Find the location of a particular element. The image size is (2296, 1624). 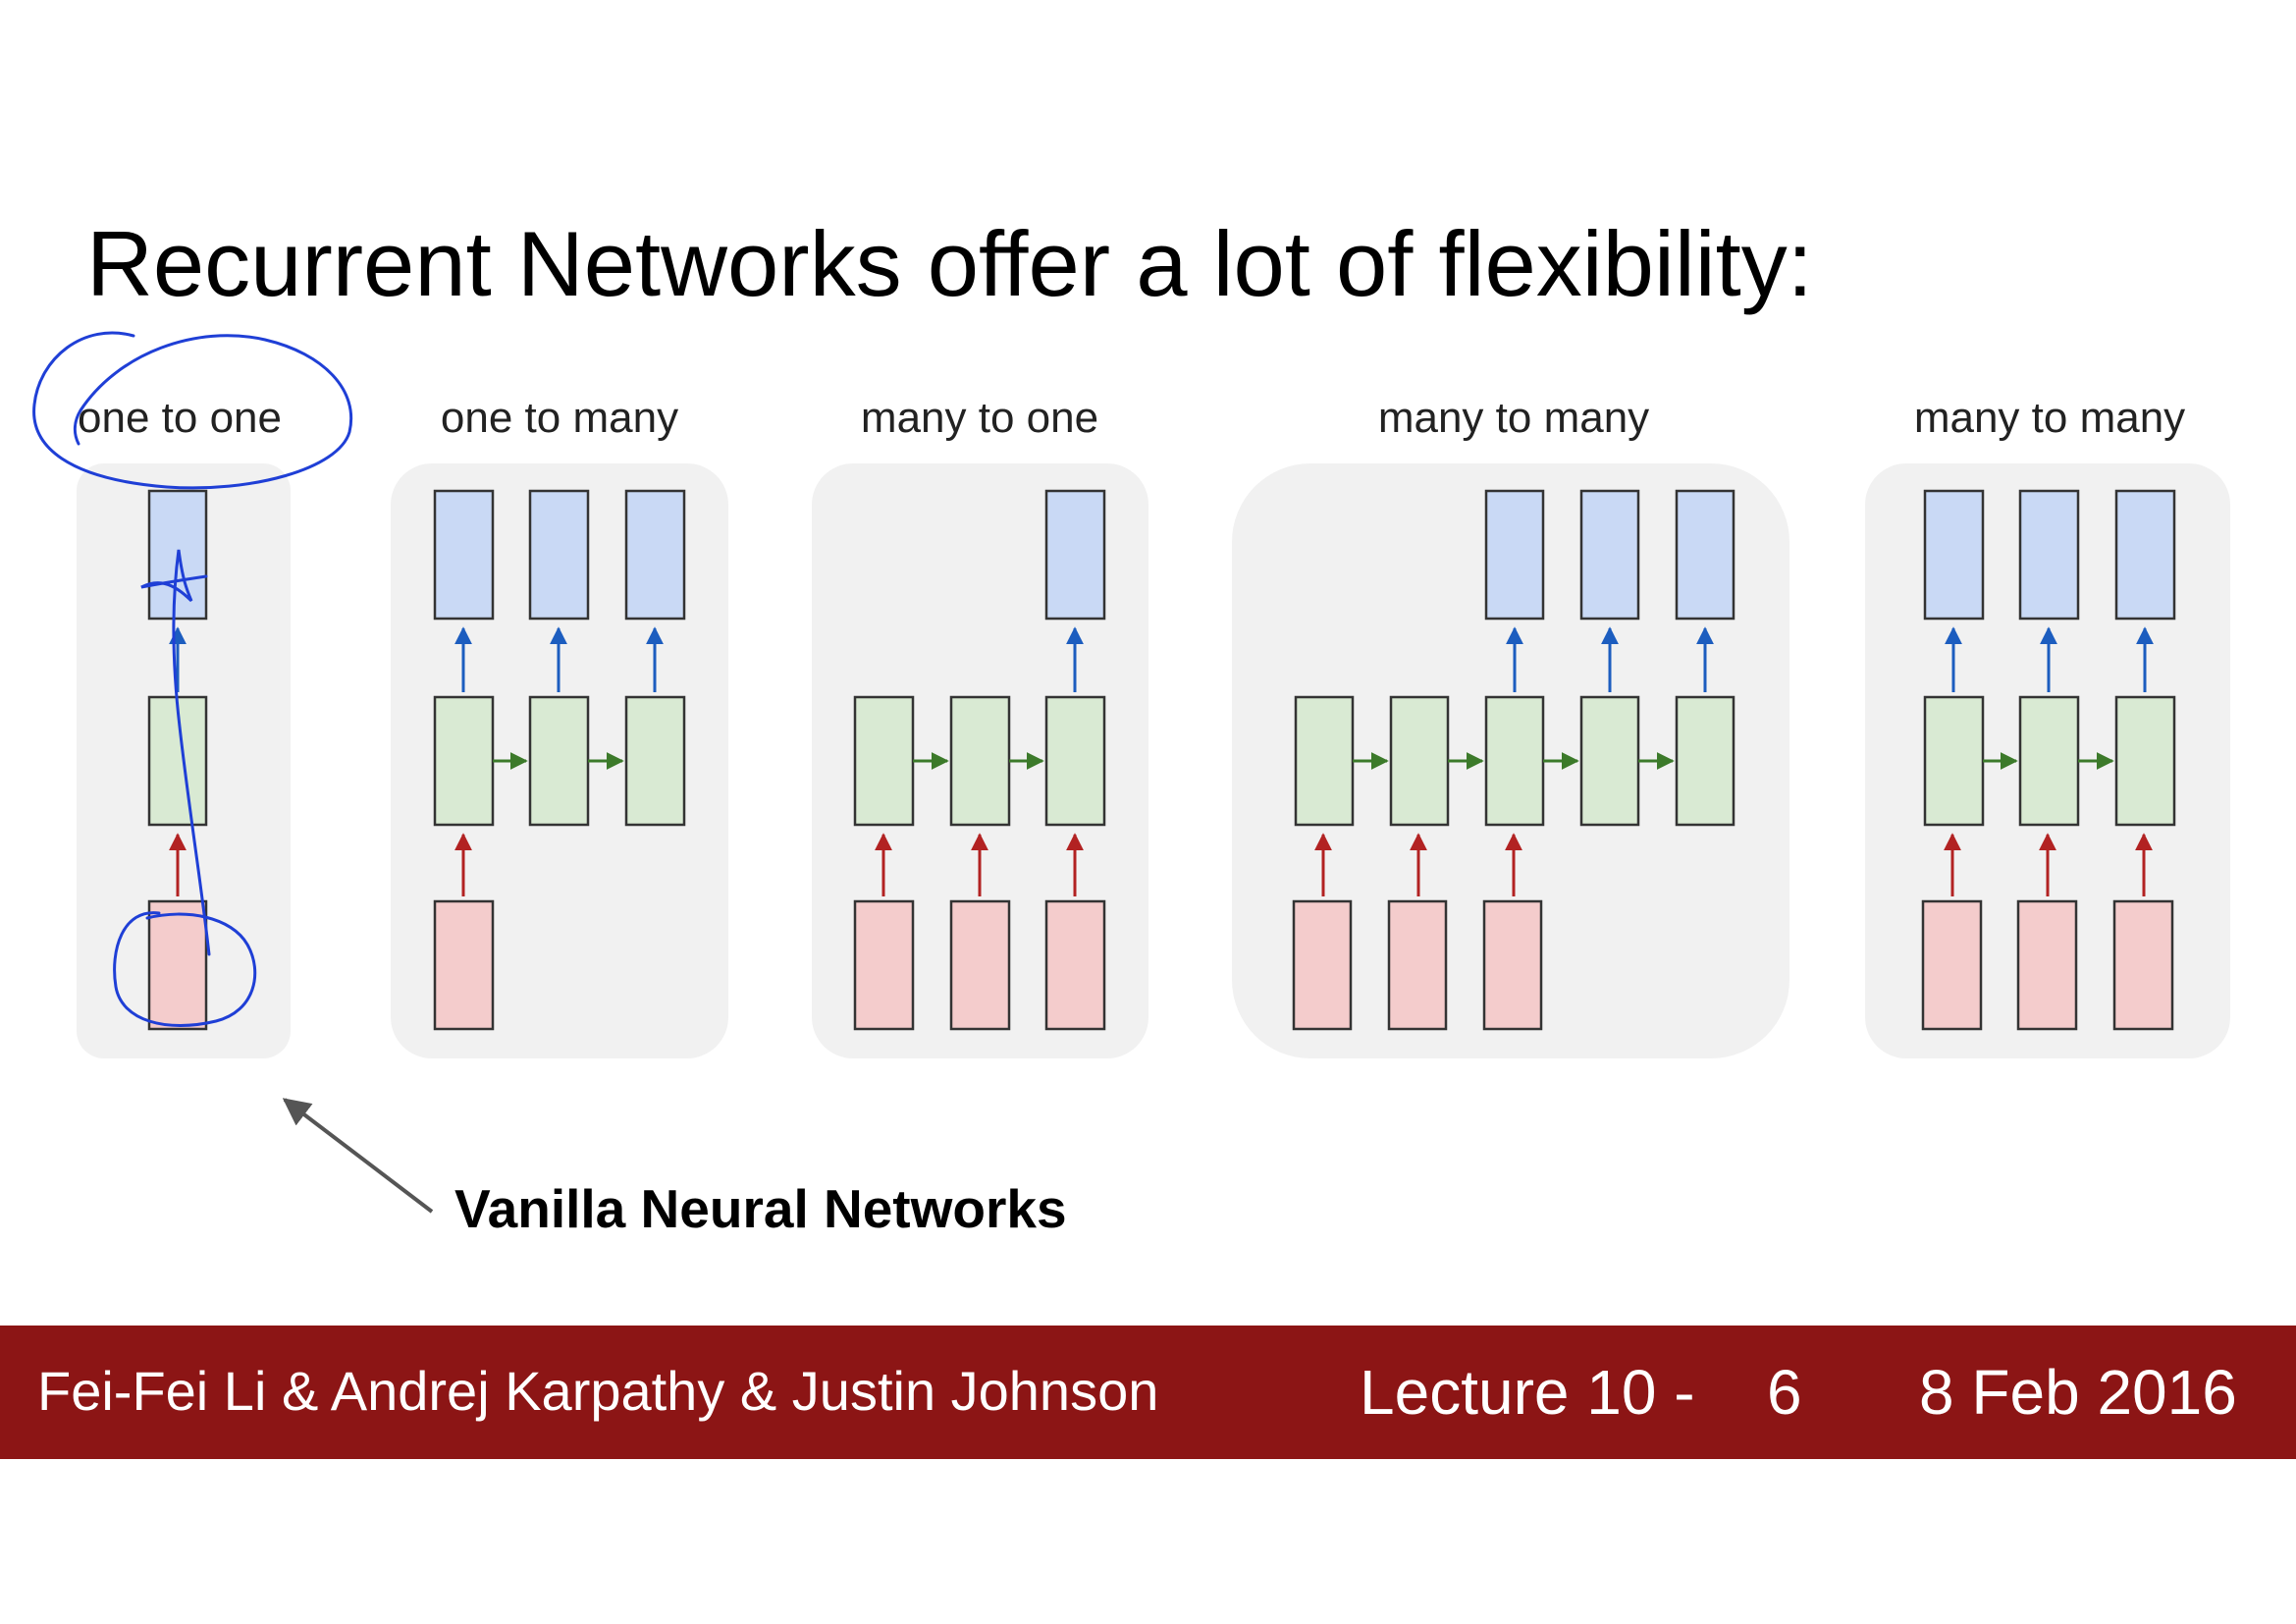

caption-pointer-arrow is located at coordinates (358, 1156).